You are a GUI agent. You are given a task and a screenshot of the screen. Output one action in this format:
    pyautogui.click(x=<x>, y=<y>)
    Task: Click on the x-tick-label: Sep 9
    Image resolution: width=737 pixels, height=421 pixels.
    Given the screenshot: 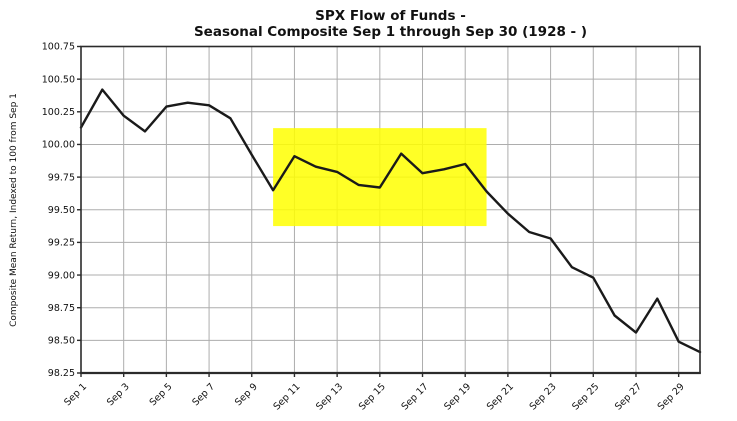 What is the action you would take?
    pyautogui.click(x=246, y=394)
    